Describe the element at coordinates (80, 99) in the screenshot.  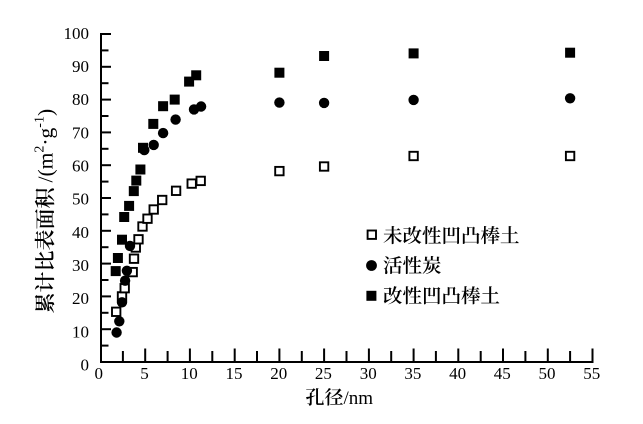
I see `svg-text: 80` at that location.